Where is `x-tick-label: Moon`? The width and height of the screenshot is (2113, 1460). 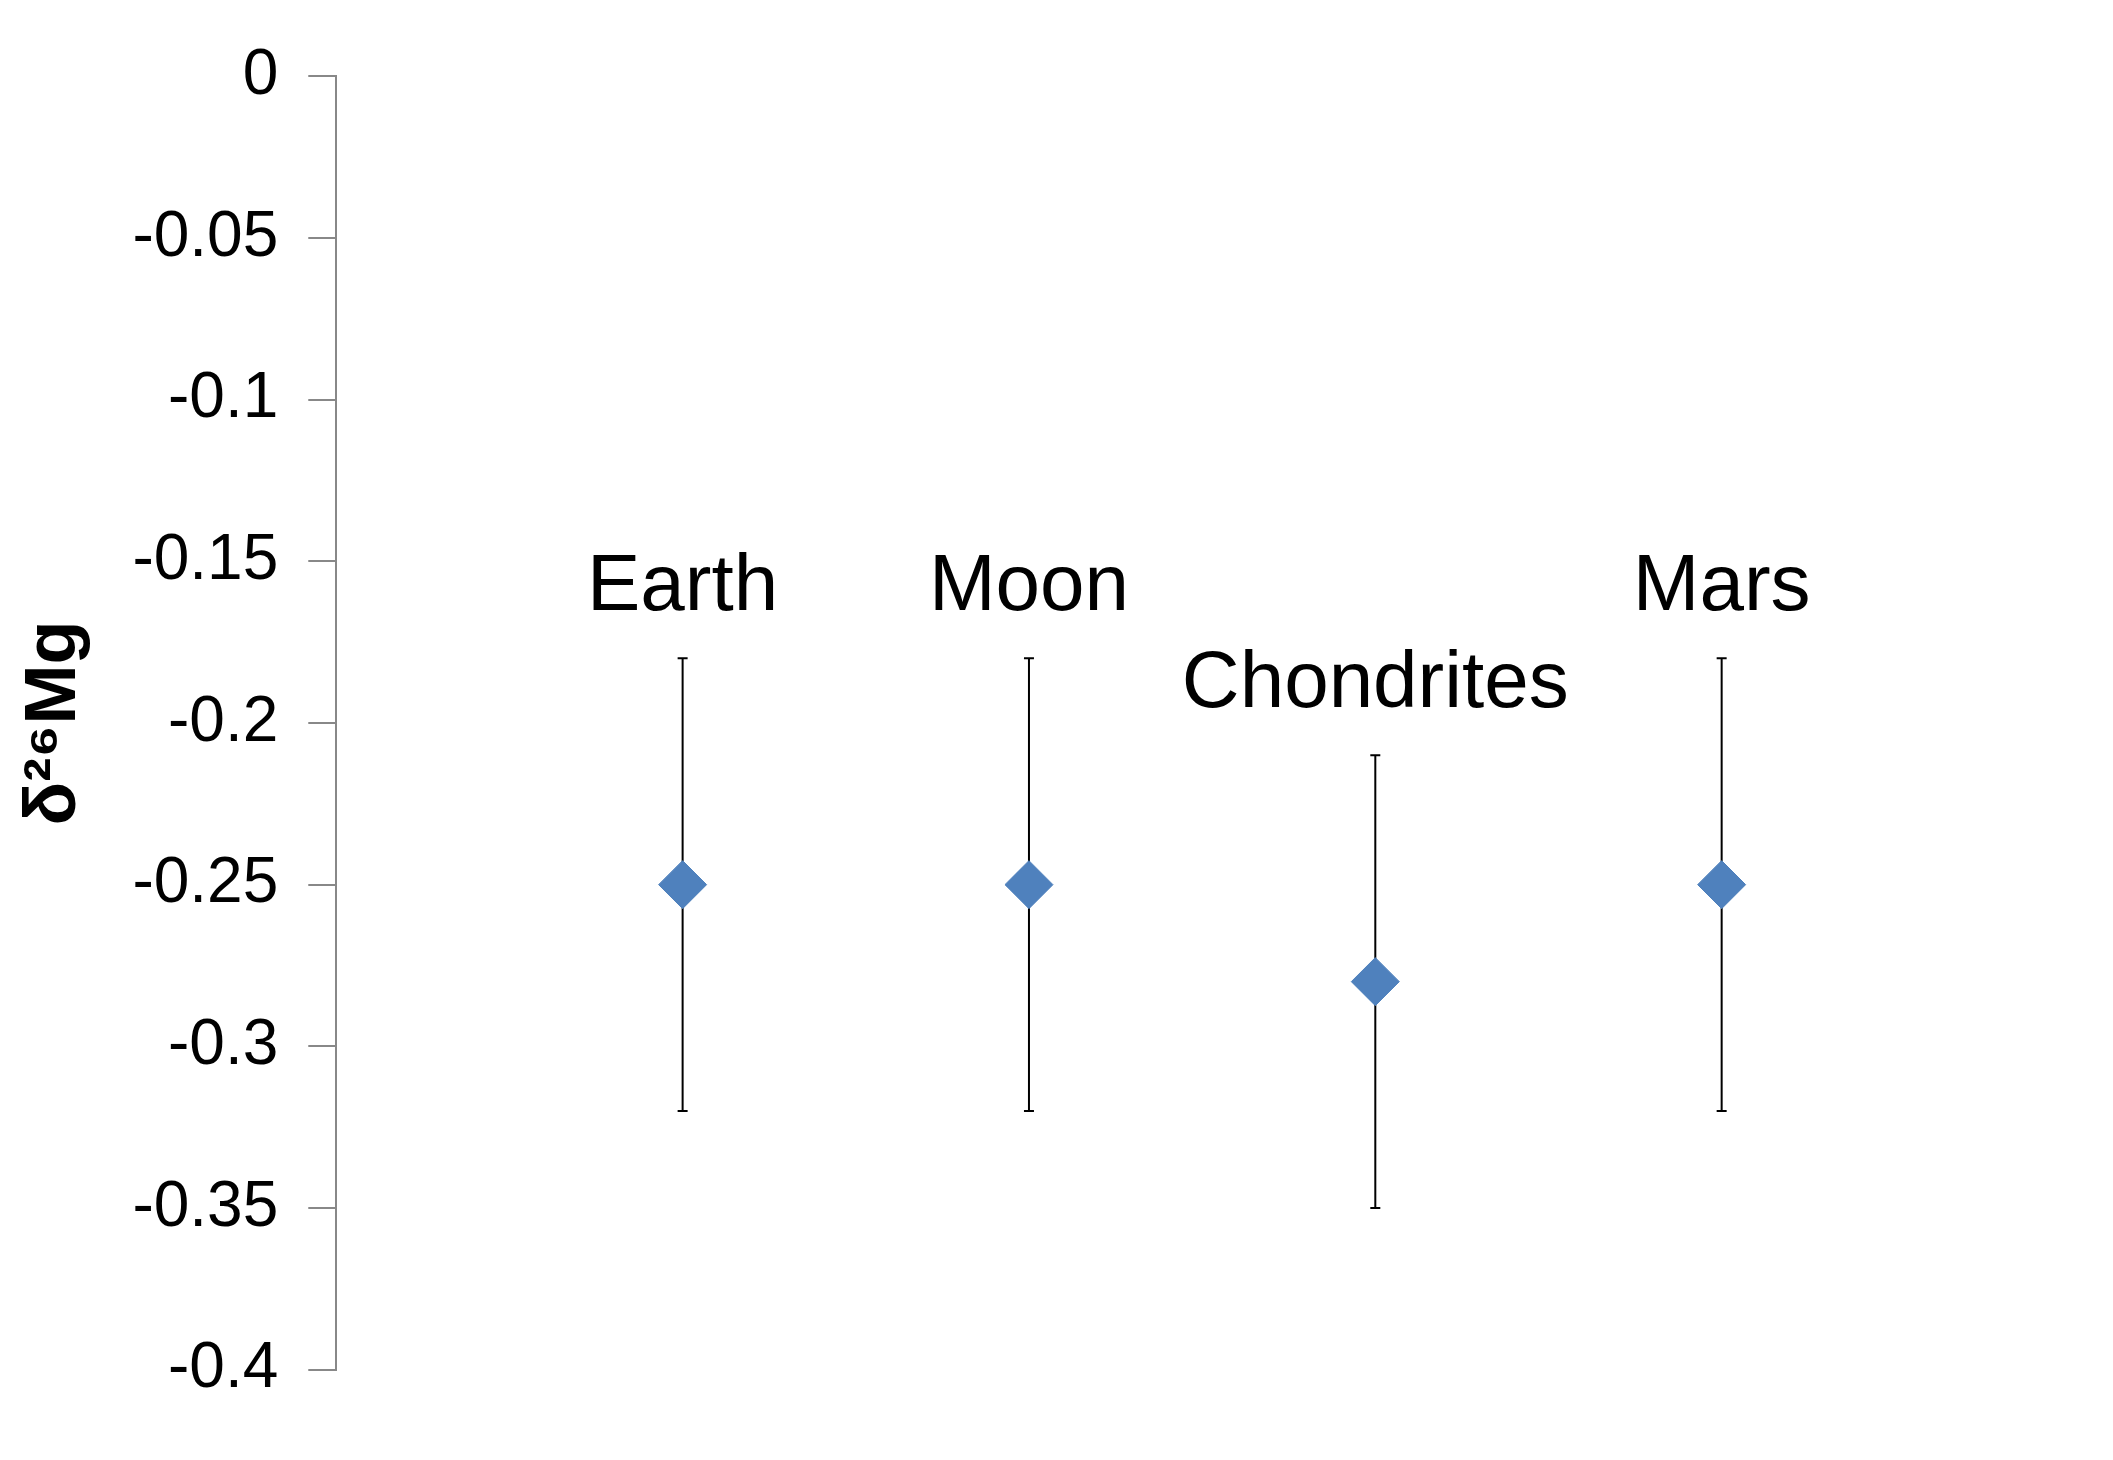
x-tick-label: Moon is located at coordinates (1029, 583).